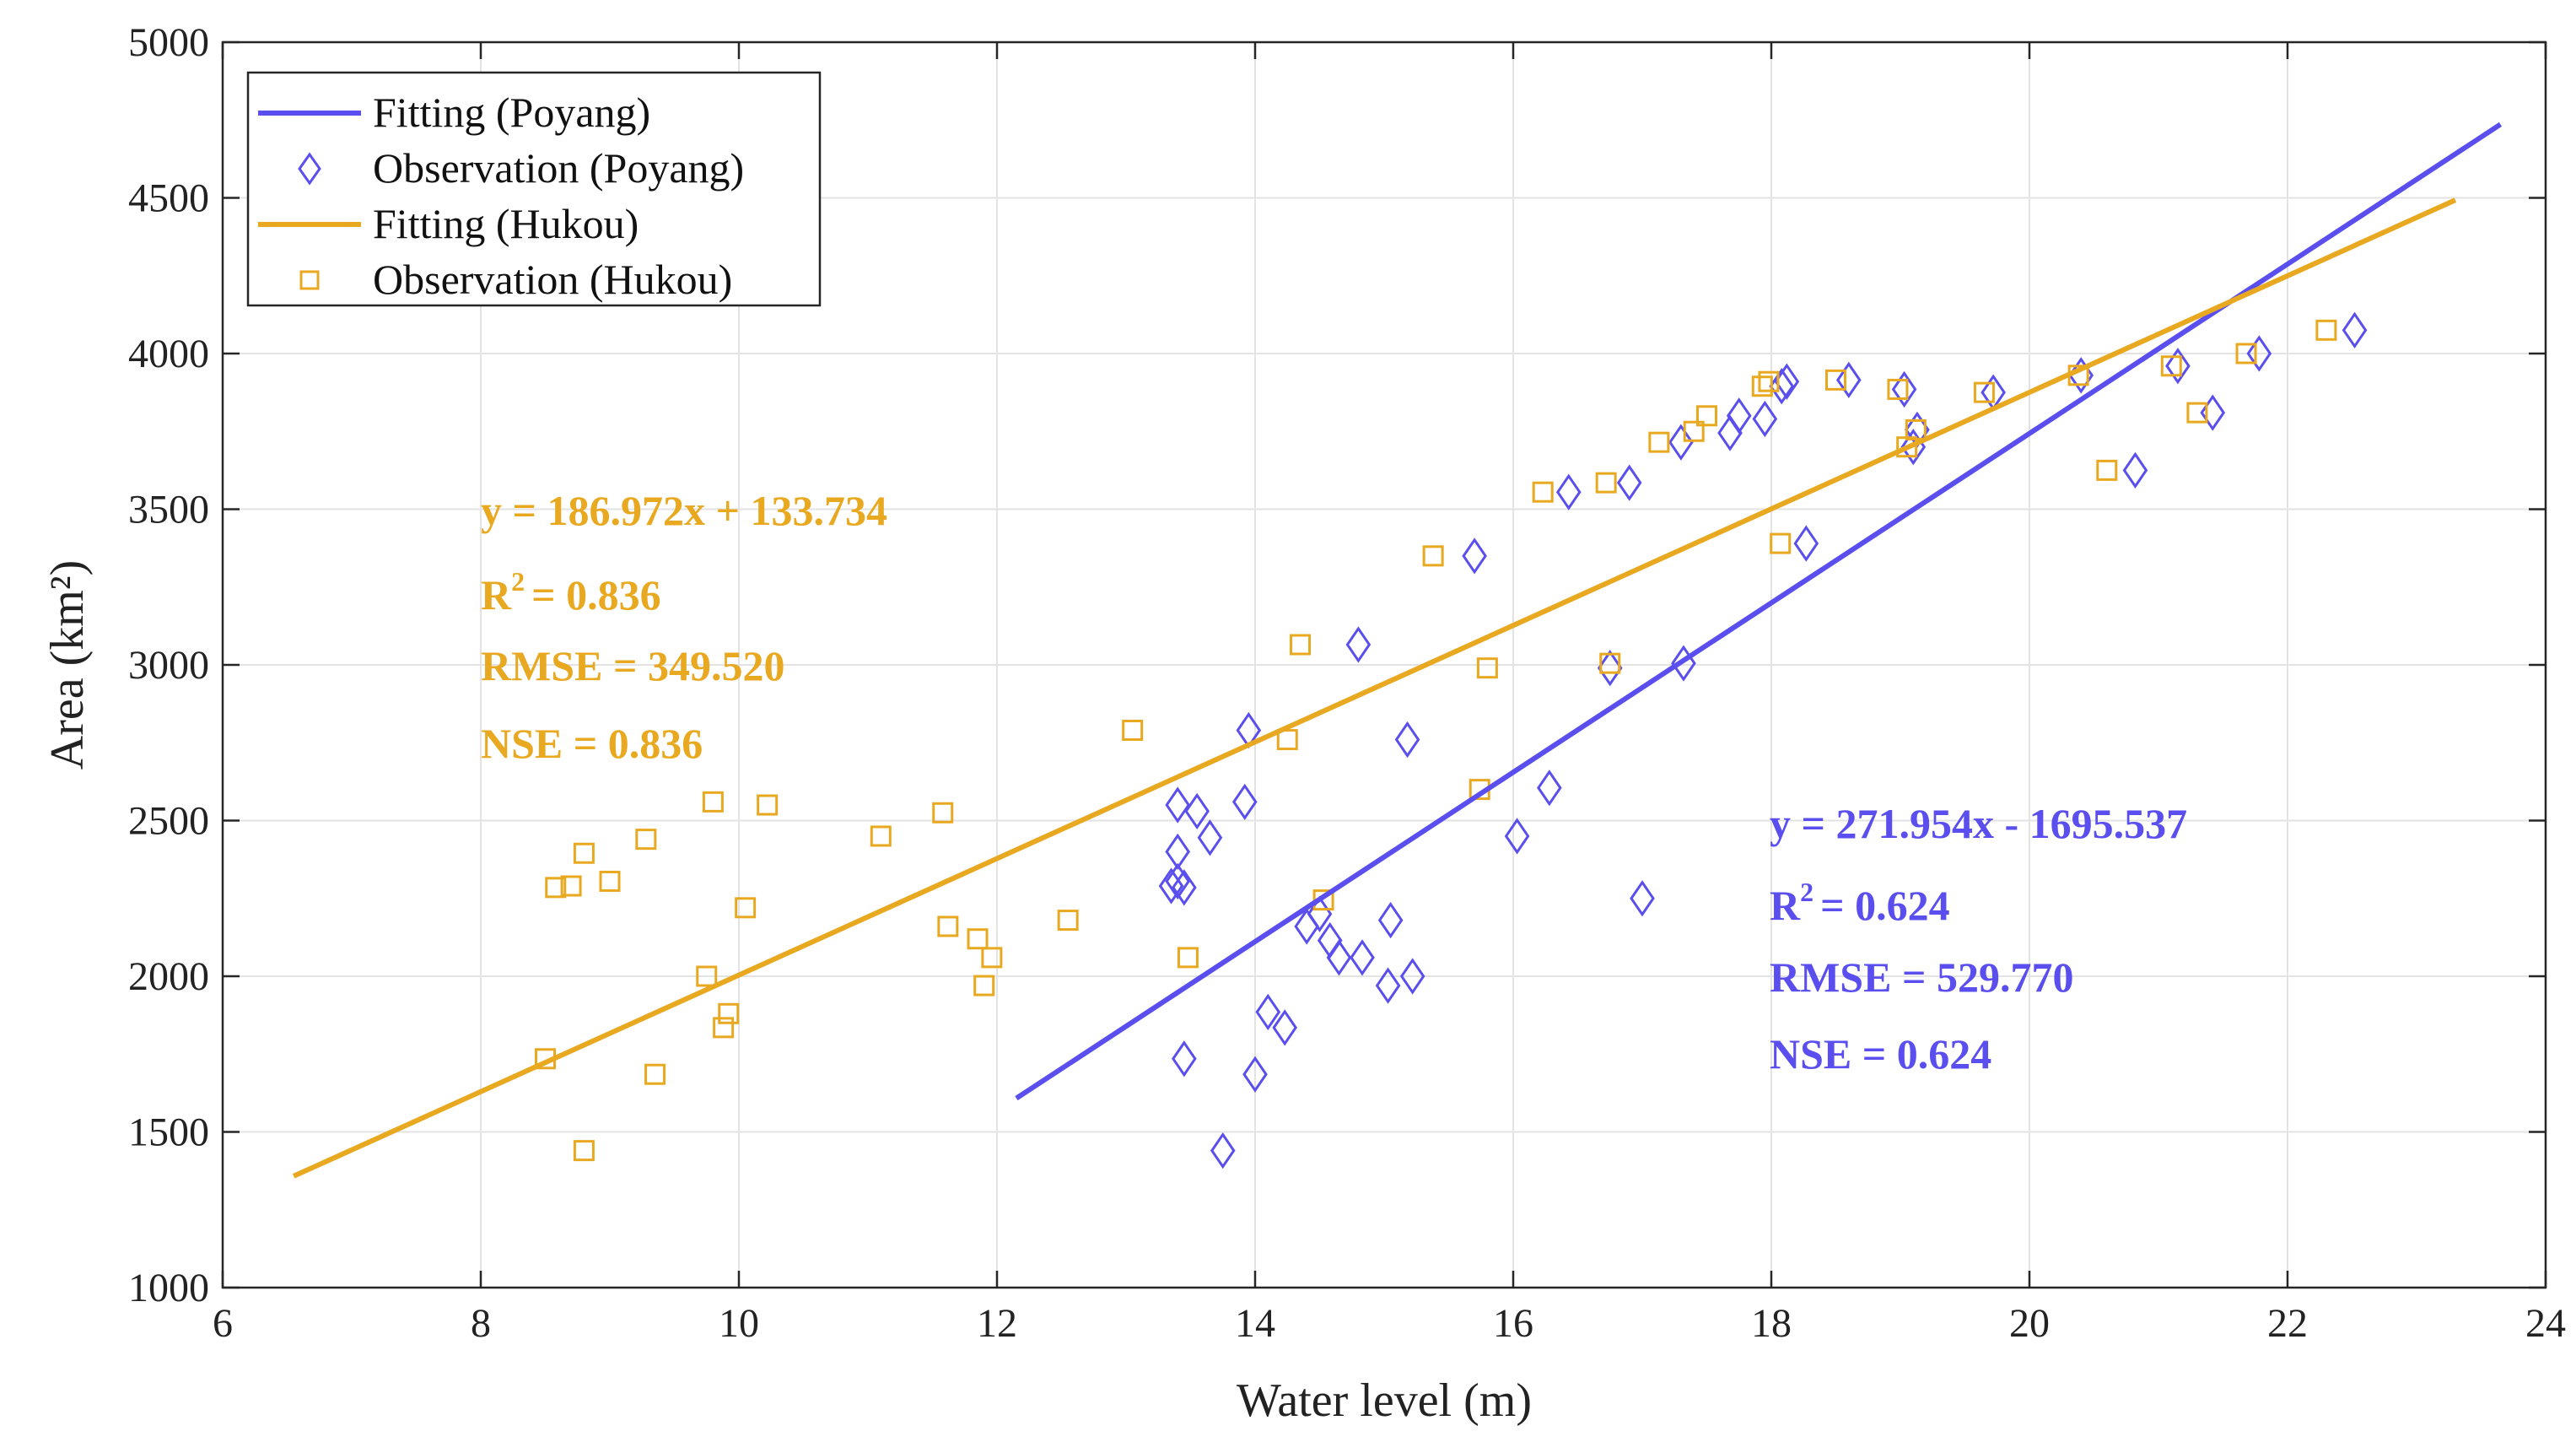 The width and height of the screenshot is (2576, 1442). Describe the element at coordinates (496, 594) in the screenshot. I see `hukou-r2-label: R` at that location.